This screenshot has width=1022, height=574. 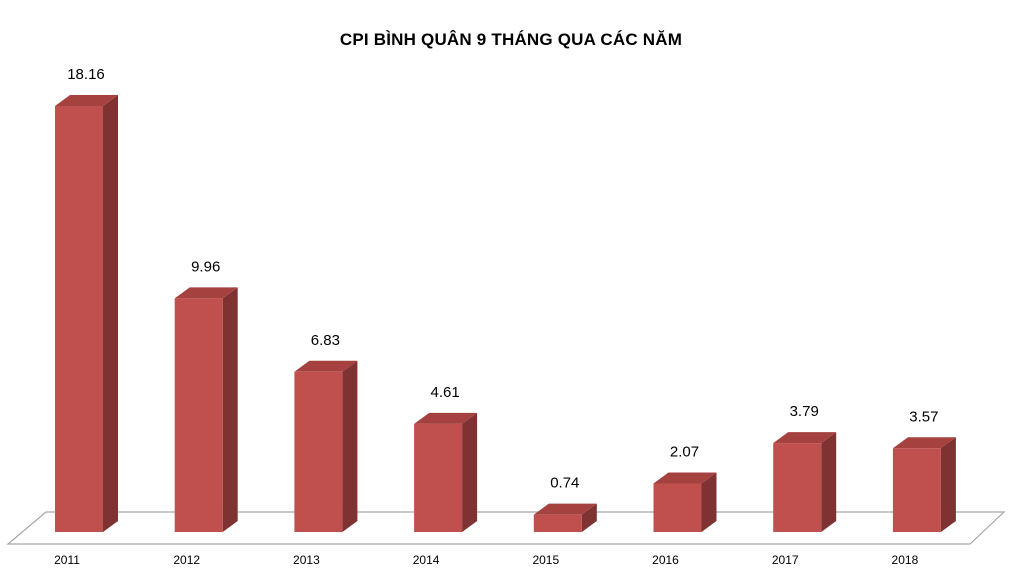 I want to click on bar-2011, so click(x=86, y=313).